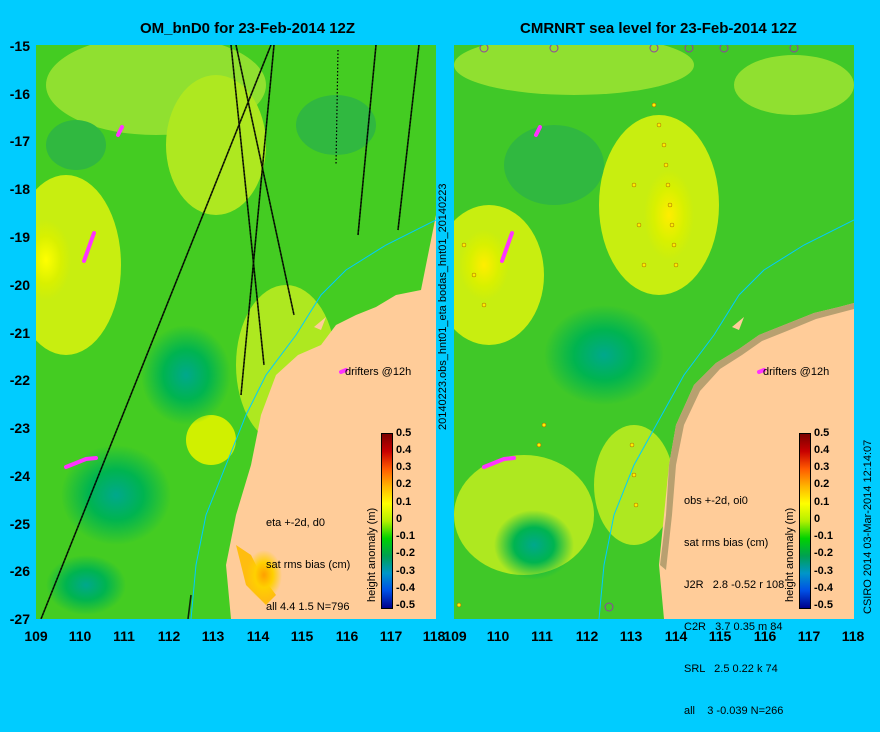 The image size is (880, 732). What do you see at coordinates (19, 571) in the screenshot?
I see `y-tick: -26` at bounding box center [19, 571].